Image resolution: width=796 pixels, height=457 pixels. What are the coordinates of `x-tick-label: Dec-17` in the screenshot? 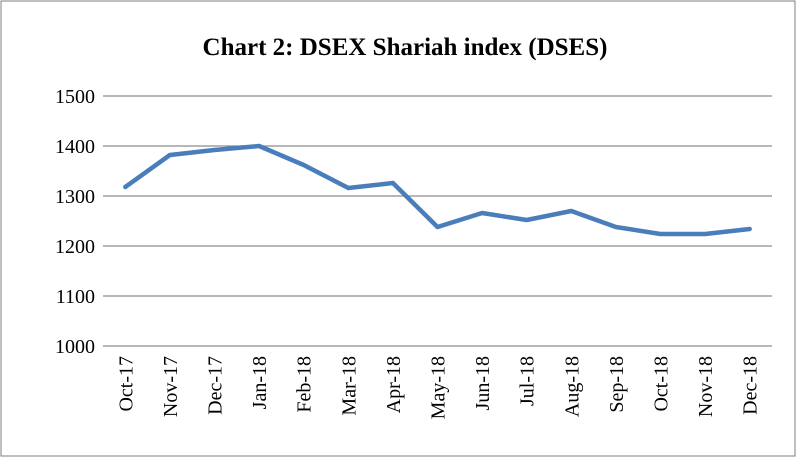 It's located at (216, 385).